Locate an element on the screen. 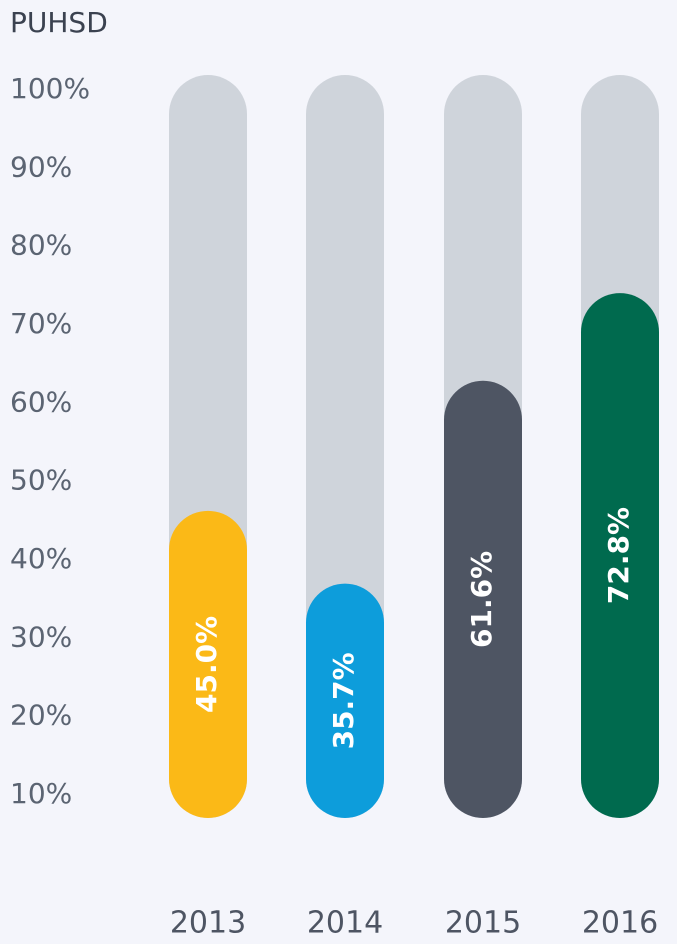 The width and height of the screenshot is (677, 944). y-tick-label: 100% is located at coordinates (50, 88).